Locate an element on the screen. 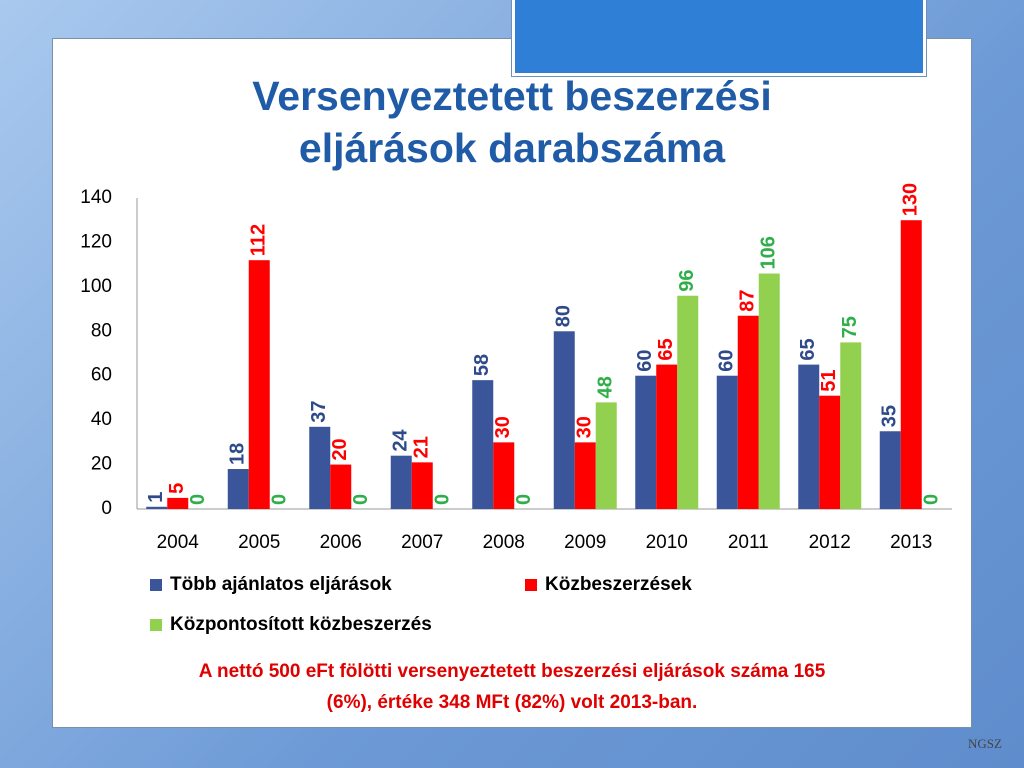 This screenshot has width=1024, height=768. data-label: 21 is located at coordinates (422, 447).